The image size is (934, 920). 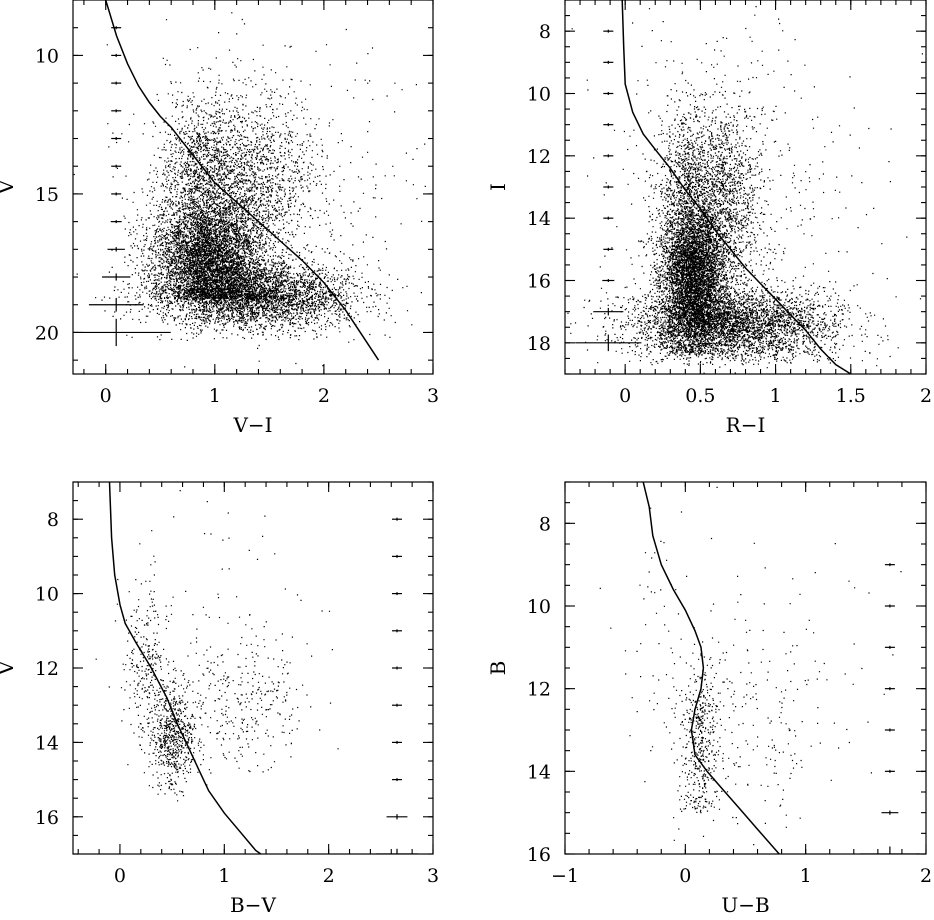 I want to click on y-axis-title: I, so click(x=498, y=187).